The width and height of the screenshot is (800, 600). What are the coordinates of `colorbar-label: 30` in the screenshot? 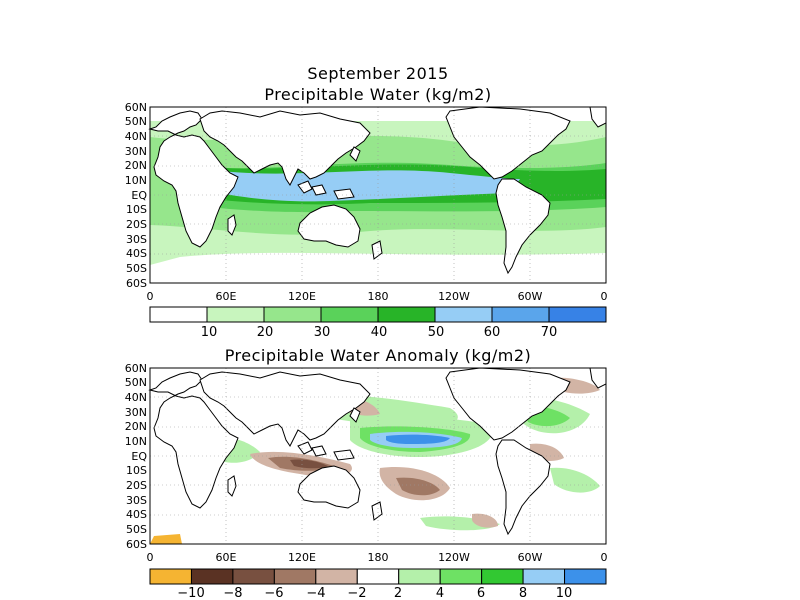 It's located at (322, 332).